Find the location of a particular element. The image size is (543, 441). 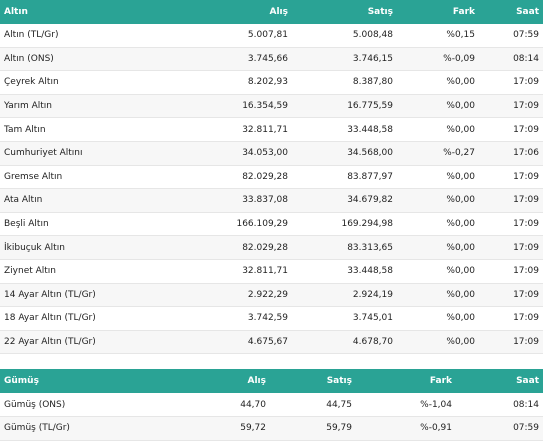

gold-cell-name: Altın (TL/Gr) is located at coordinates (85, 36).